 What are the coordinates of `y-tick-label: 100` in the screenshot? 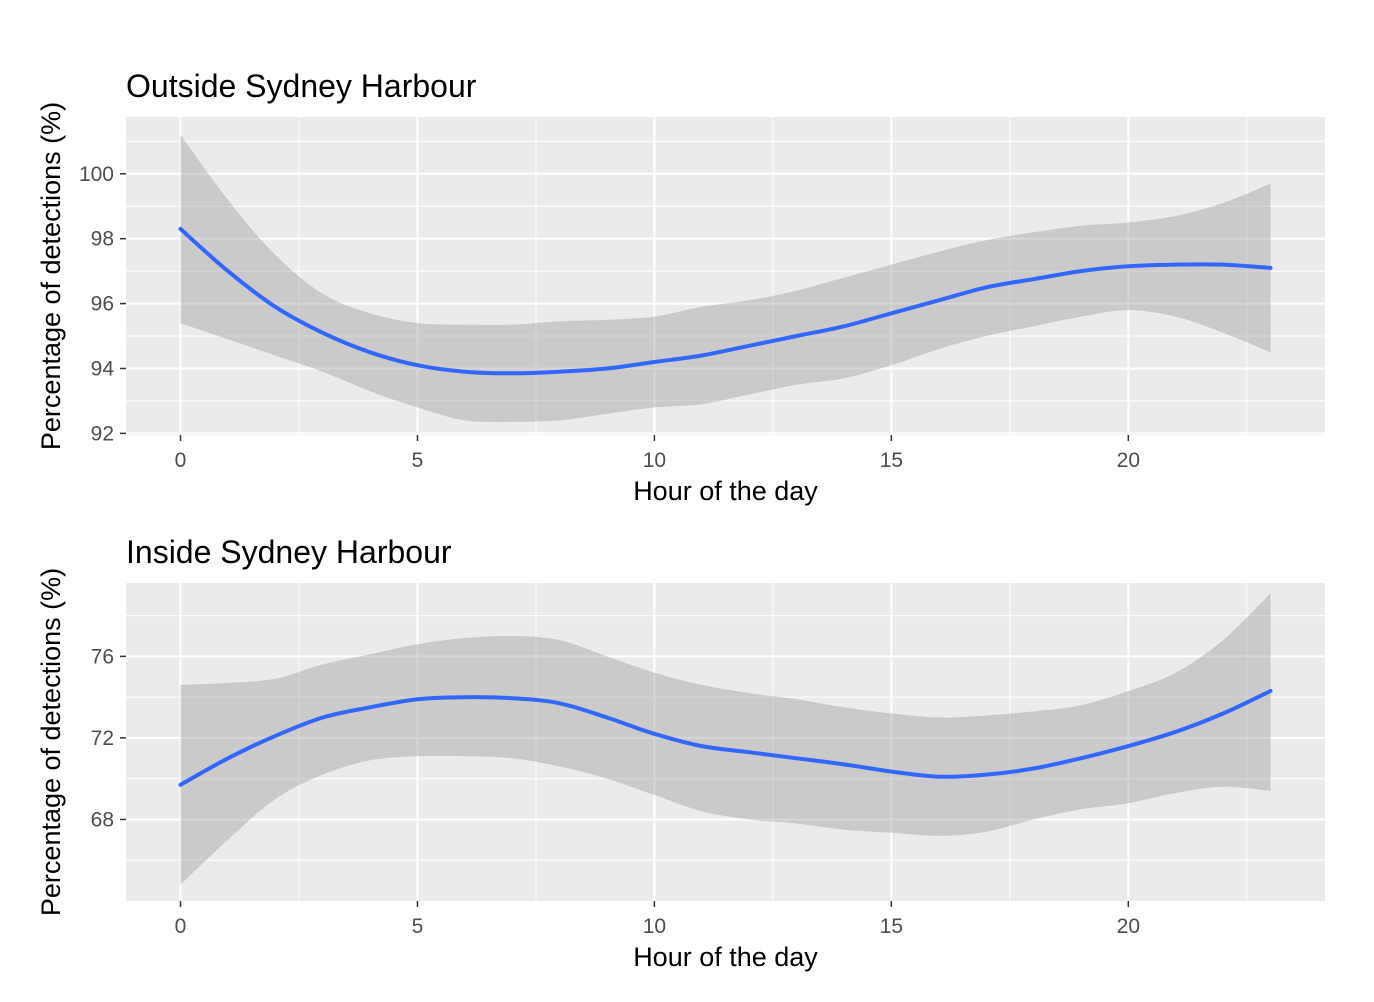 It's located at (96, 174).